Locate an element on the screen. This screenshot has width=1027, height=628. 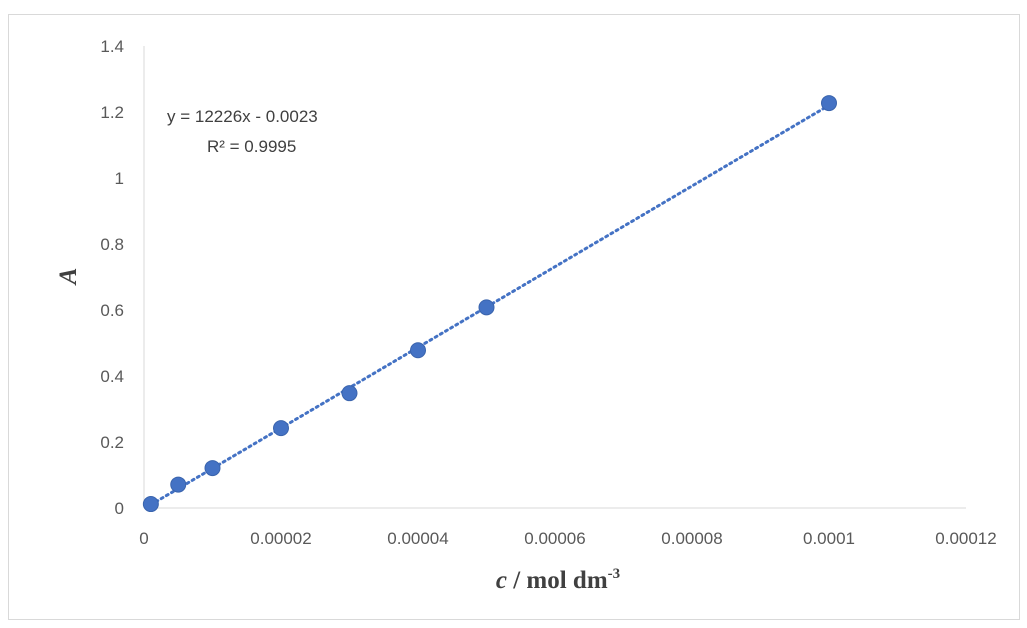
trendline-r-squared: R² = 0.9995 is located at coordinates (251, 146).